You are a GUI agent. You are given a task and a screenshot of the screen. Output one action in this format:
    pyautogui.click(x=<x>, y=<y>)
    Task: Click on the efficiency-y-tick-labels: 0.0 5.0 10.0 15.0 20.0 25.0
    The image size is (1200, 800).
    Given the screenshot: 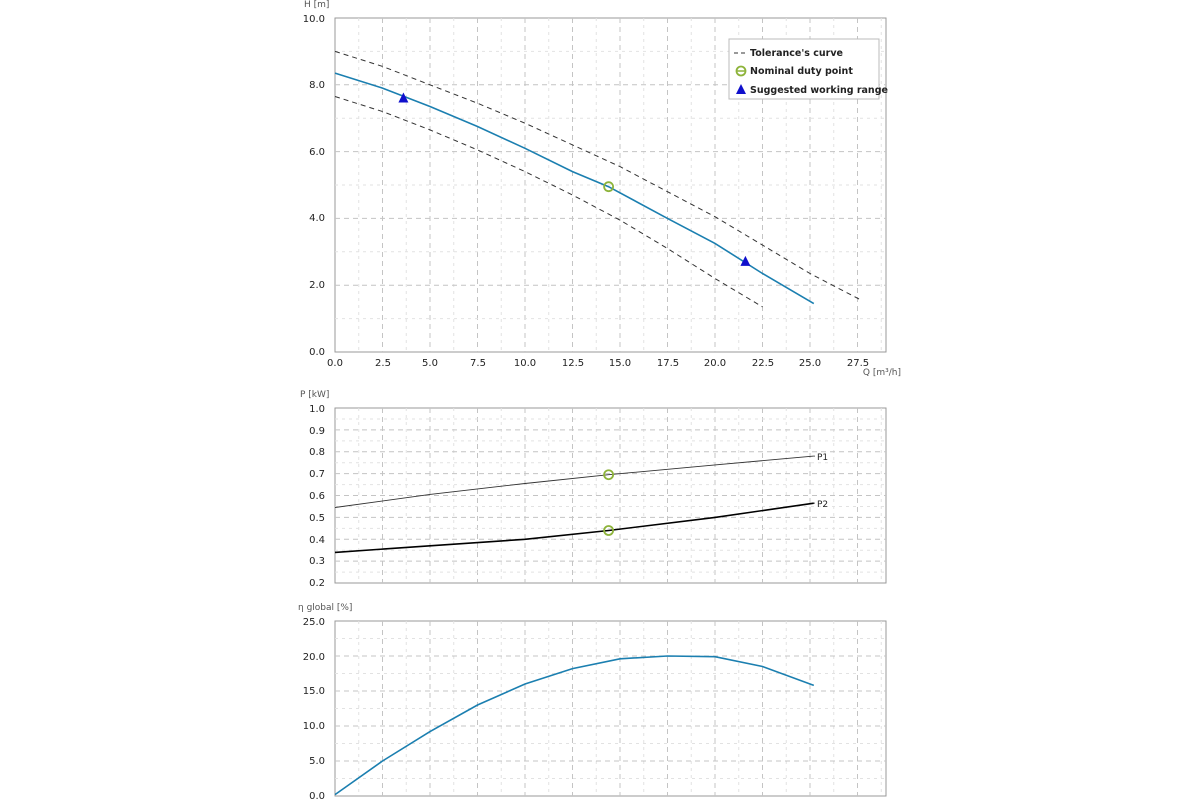 What is the action you would take?
    pyautogui.click(x=314, y=708)
    